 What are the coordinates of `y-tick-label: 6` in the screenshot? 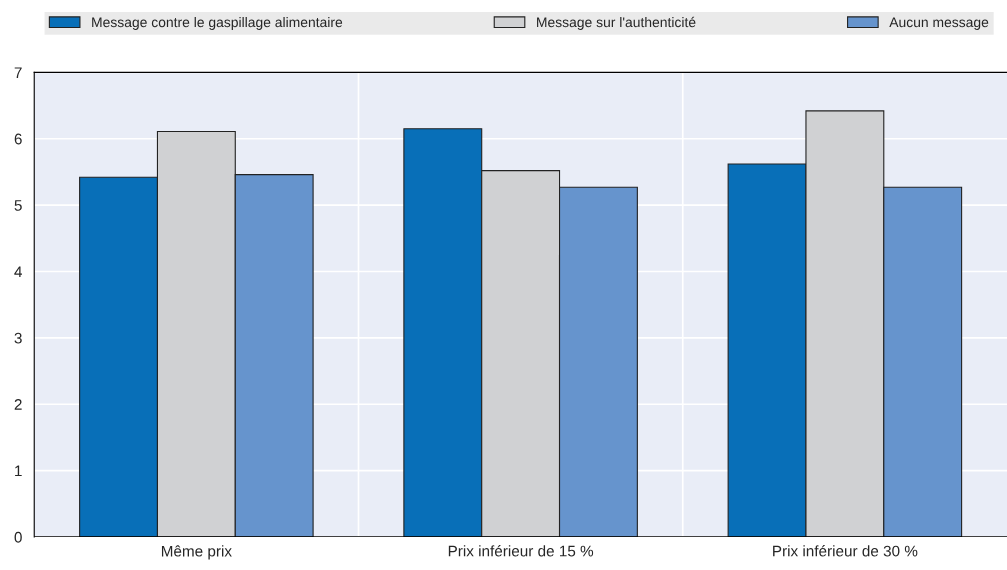 It's located at (18, 139).